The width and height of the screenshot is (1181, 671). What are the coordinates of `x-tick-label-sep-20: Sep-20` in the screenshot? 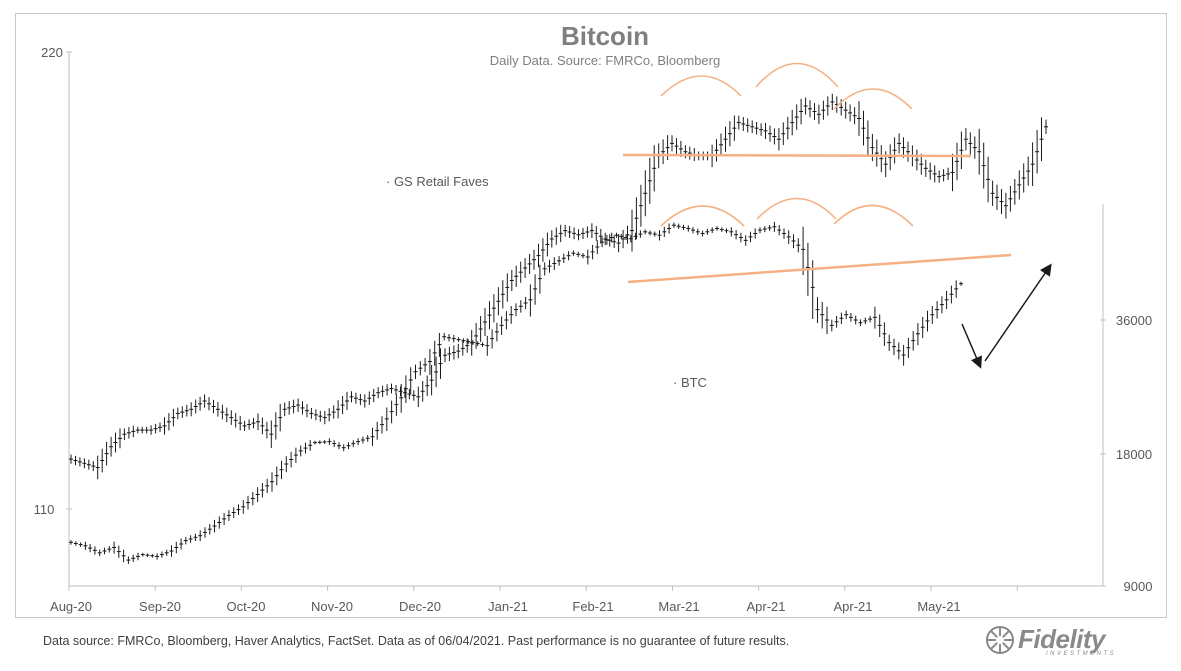 It's located at (160, 606).